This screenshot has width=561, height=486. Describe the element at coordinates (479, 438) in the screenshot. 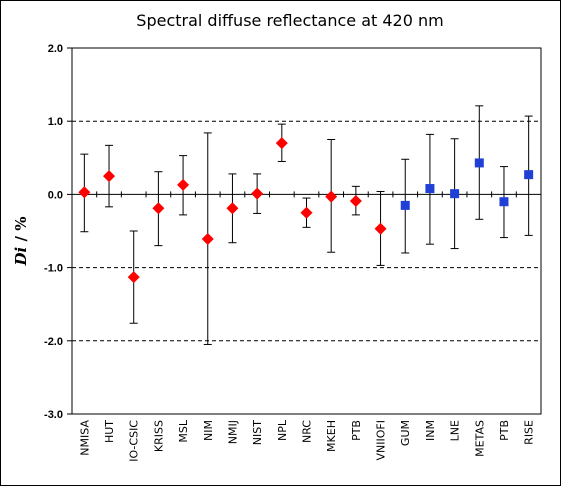

I see `x-tick-label: METAS` at that location.